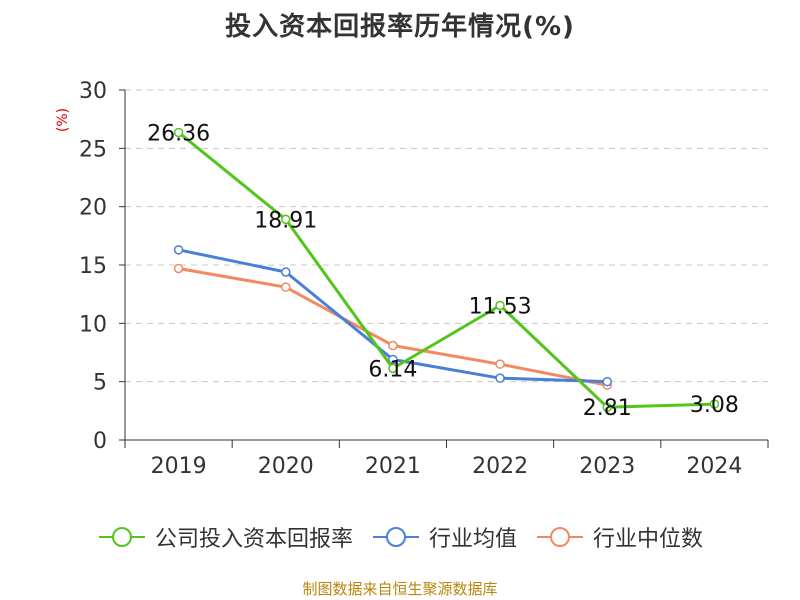 This screenshot has height=600, width=800. I want to click on y-tick-label: 15, so click(93, 266).